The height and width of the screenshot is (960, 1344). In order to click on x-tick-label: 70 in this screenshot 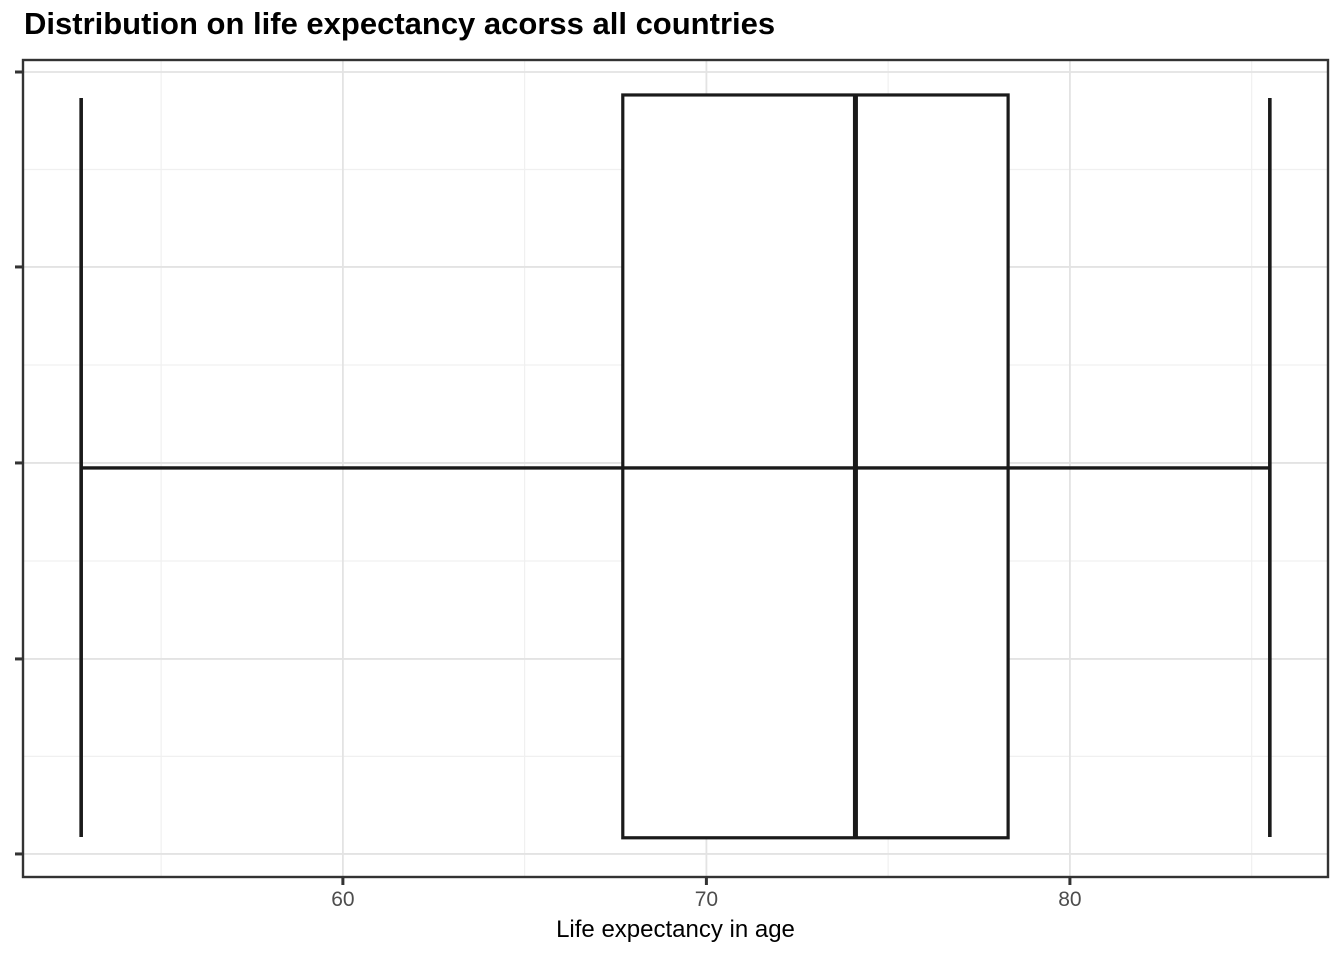, I will do `click(706, 899)`.